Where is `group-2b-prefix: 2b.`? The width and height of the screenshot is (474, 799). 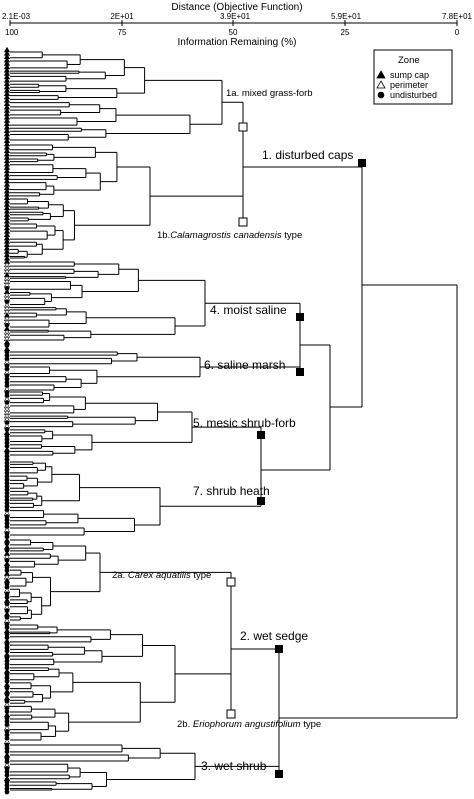
group-2b-prefix: 2b. is located at coordinates (185, 724).